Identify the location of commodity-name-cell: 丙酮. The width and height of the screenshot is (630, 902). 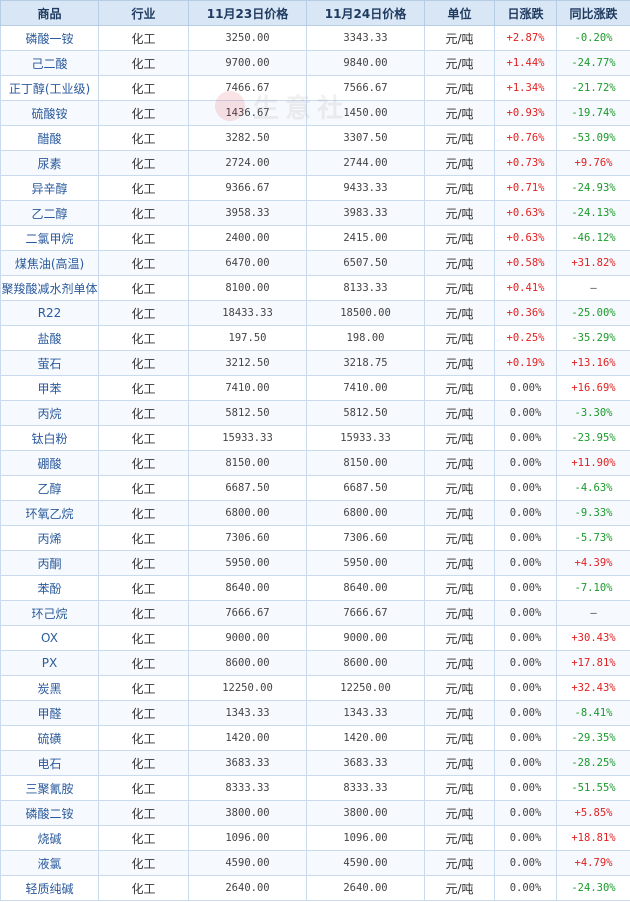
(49, 563).